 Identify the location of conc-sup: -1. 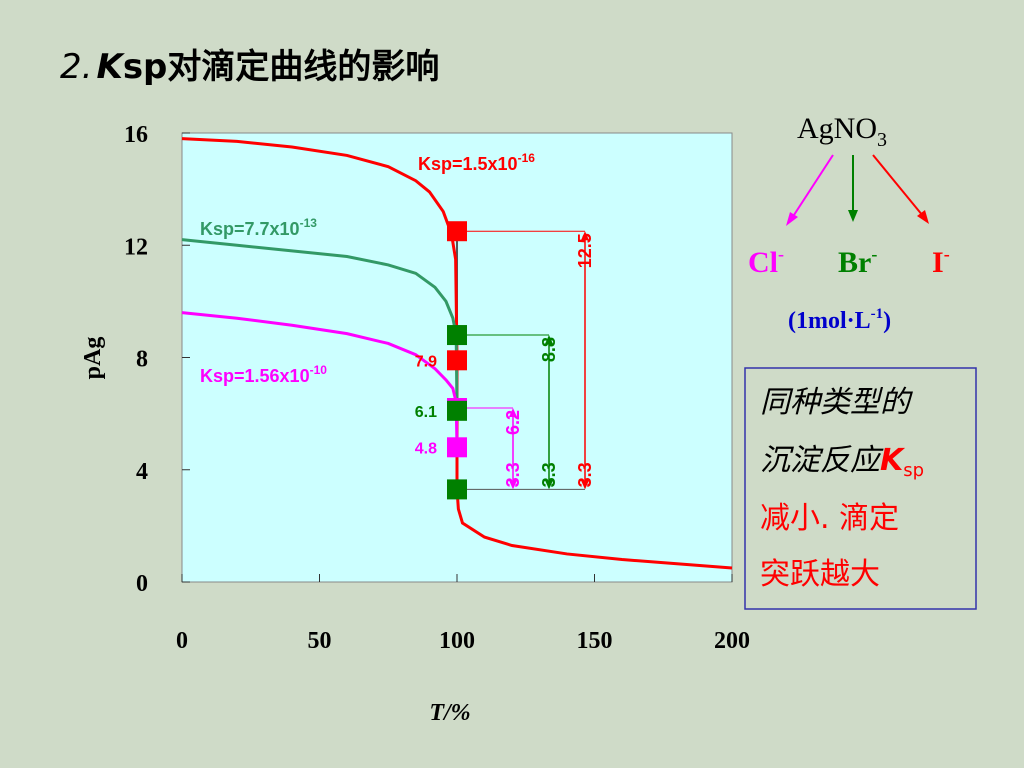
(877, 314).